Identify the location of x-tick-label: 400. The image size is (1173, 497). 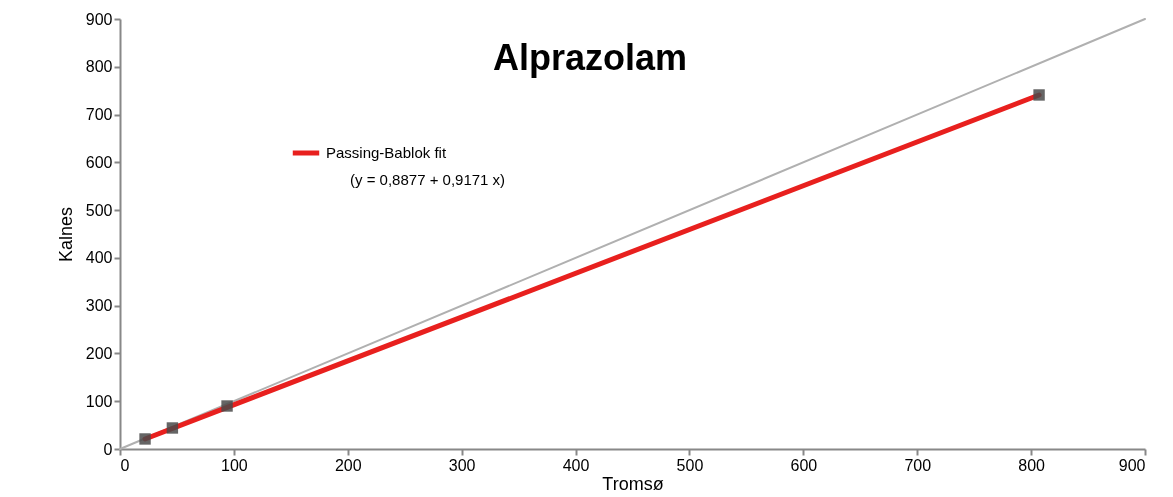
(576, 465).